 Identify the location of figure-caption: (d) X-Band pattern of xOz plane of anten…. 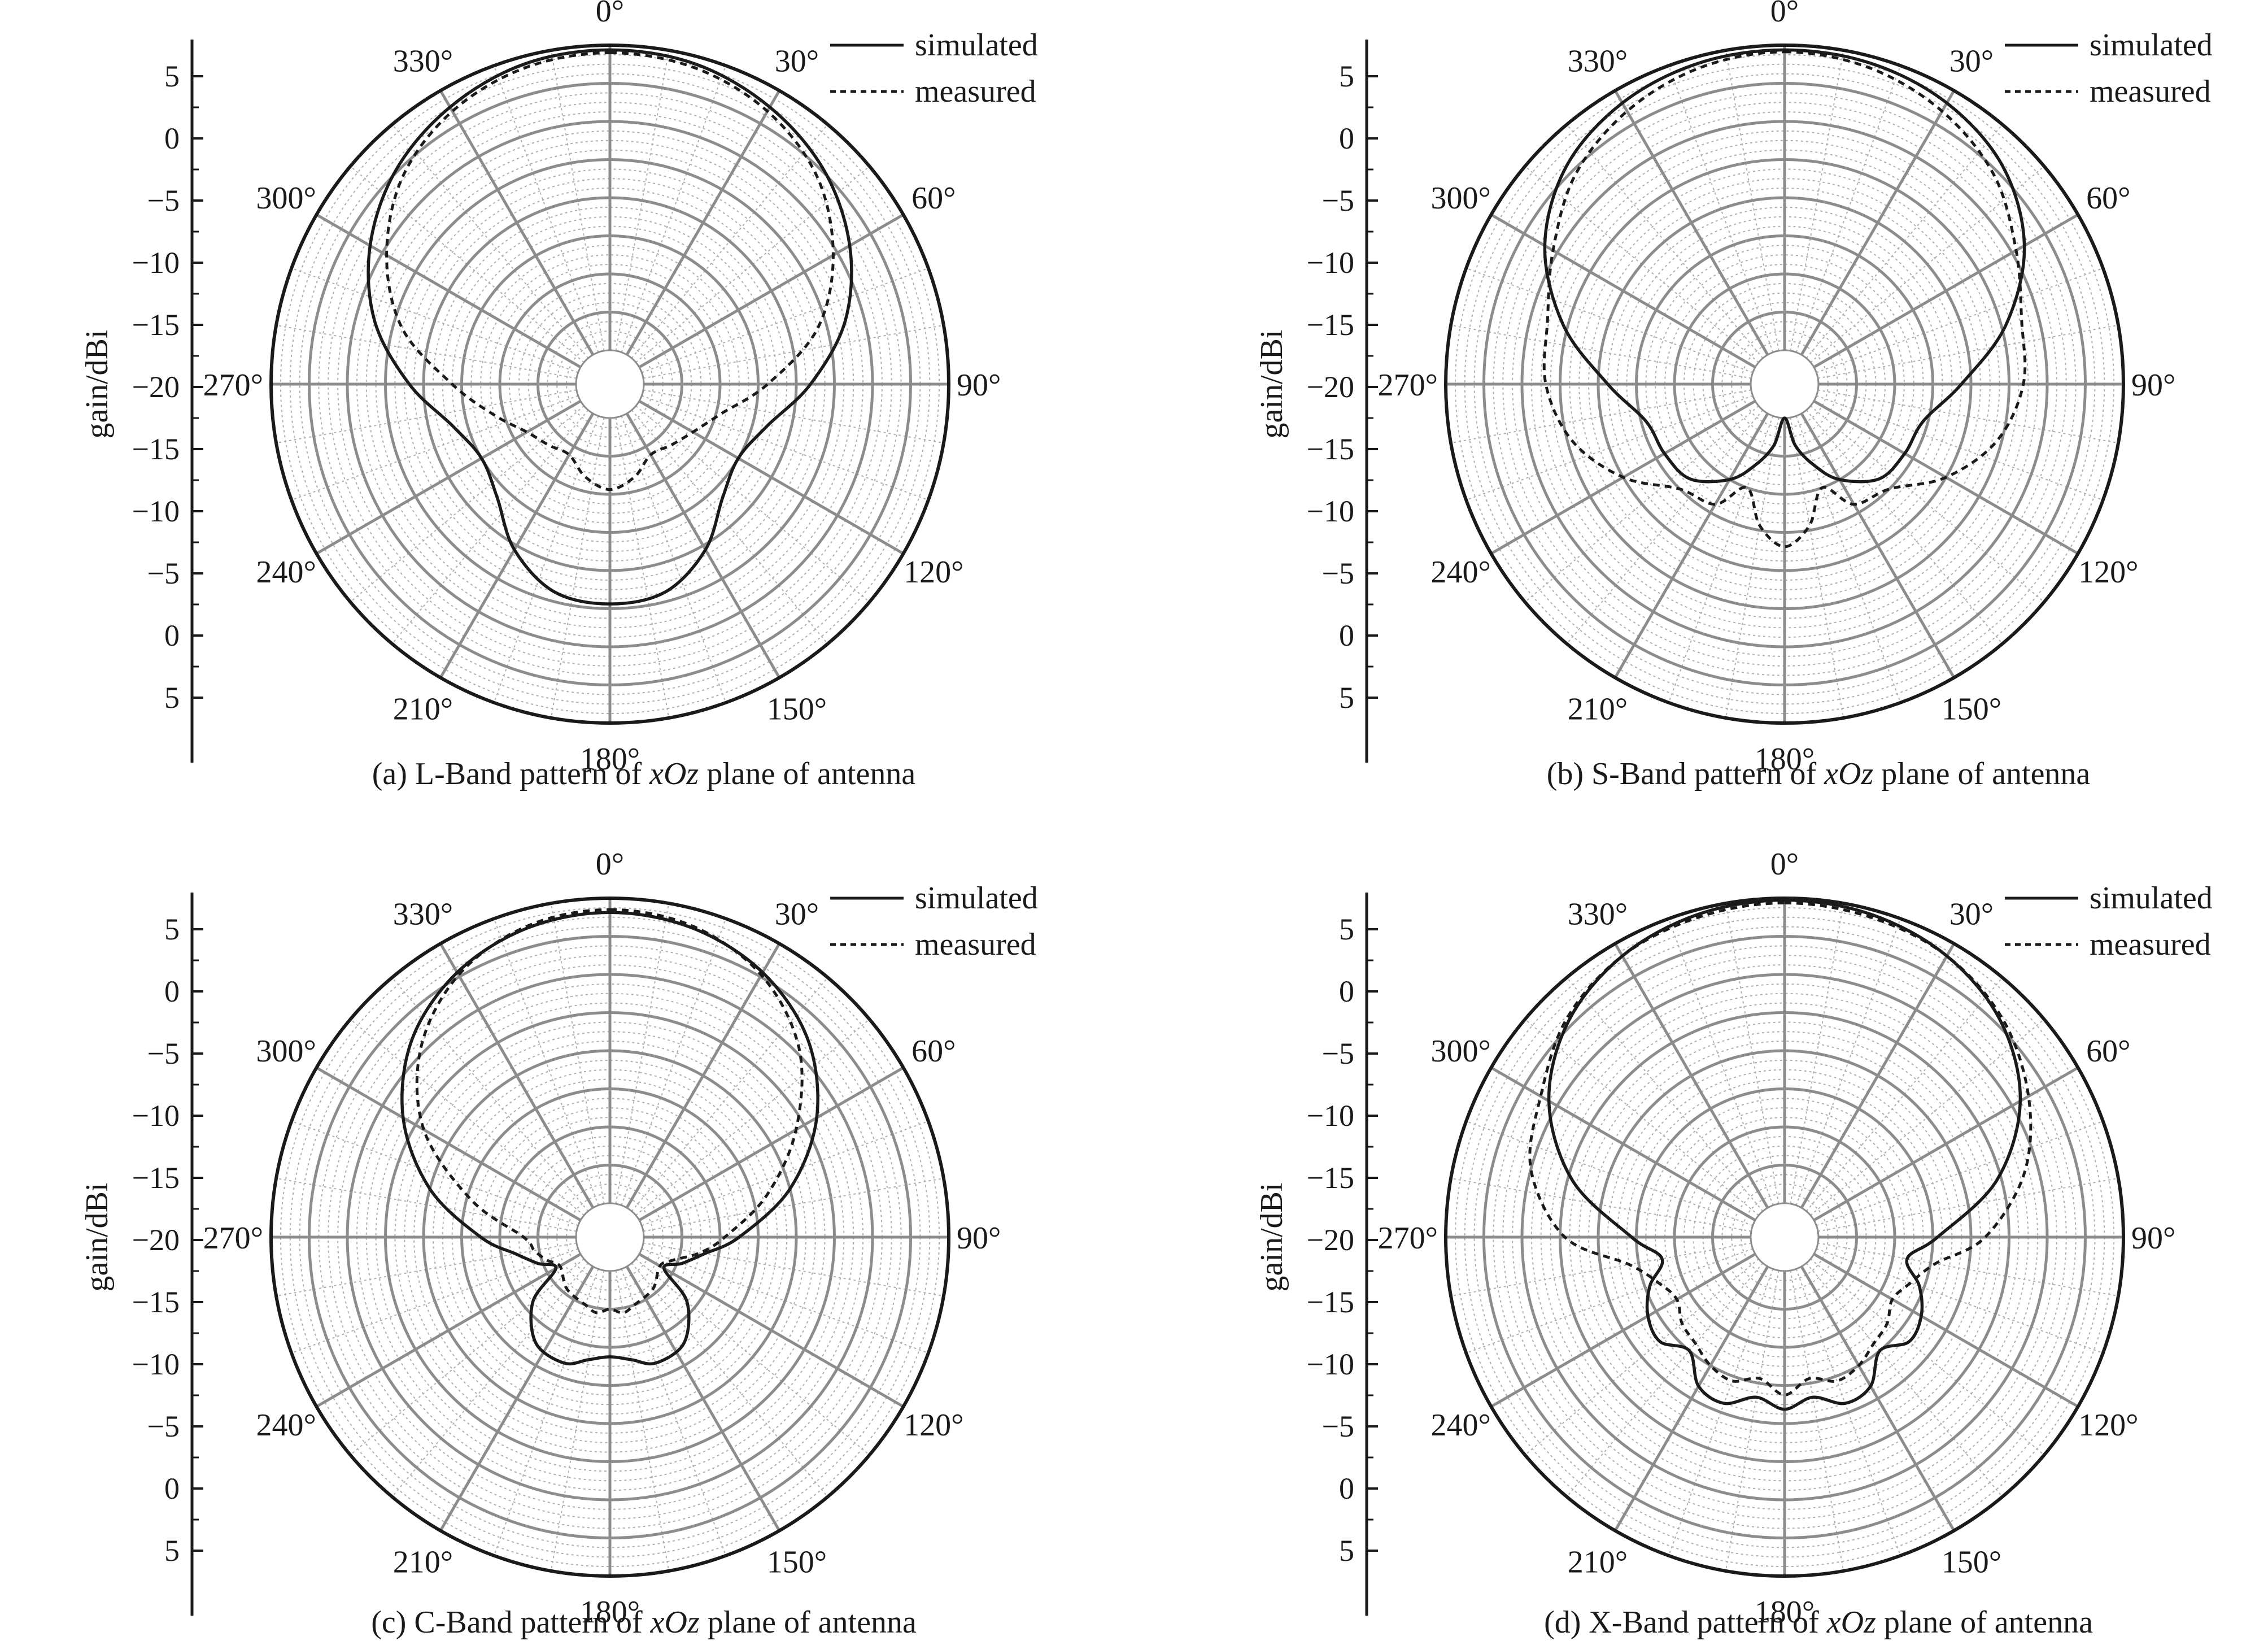
(1818, 1622).